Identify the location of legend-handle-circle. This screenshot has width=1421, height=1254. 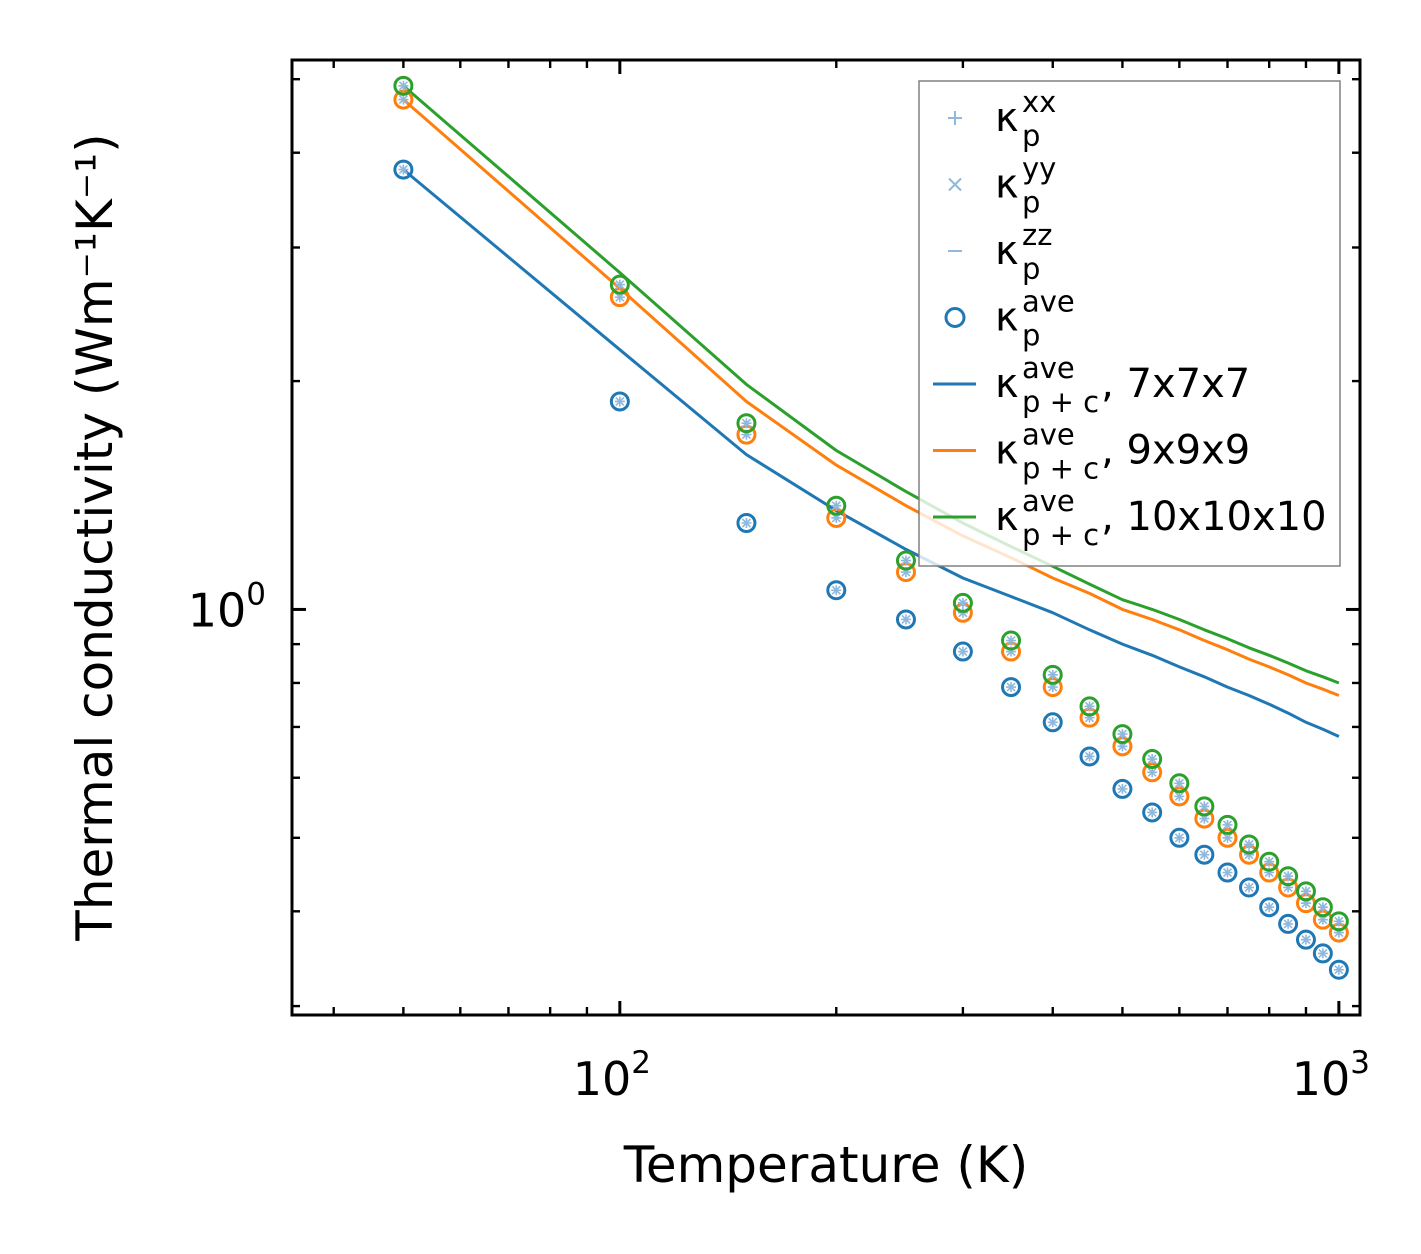
(955, 317).